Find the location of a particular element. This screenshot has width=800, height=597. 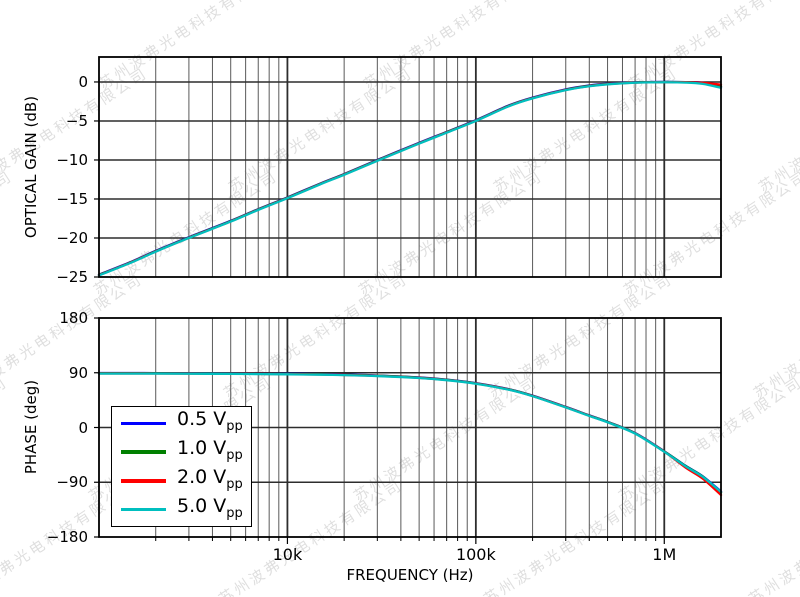

legend-label-text: 2.0 V is located at coordinates (202, 476).